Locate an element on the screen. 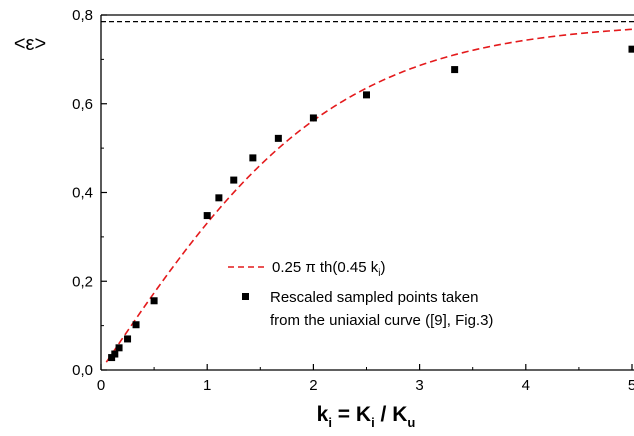 This screenshot has width=634, height=436. legend-curve-close: ) is located at coordinates (382, 267).